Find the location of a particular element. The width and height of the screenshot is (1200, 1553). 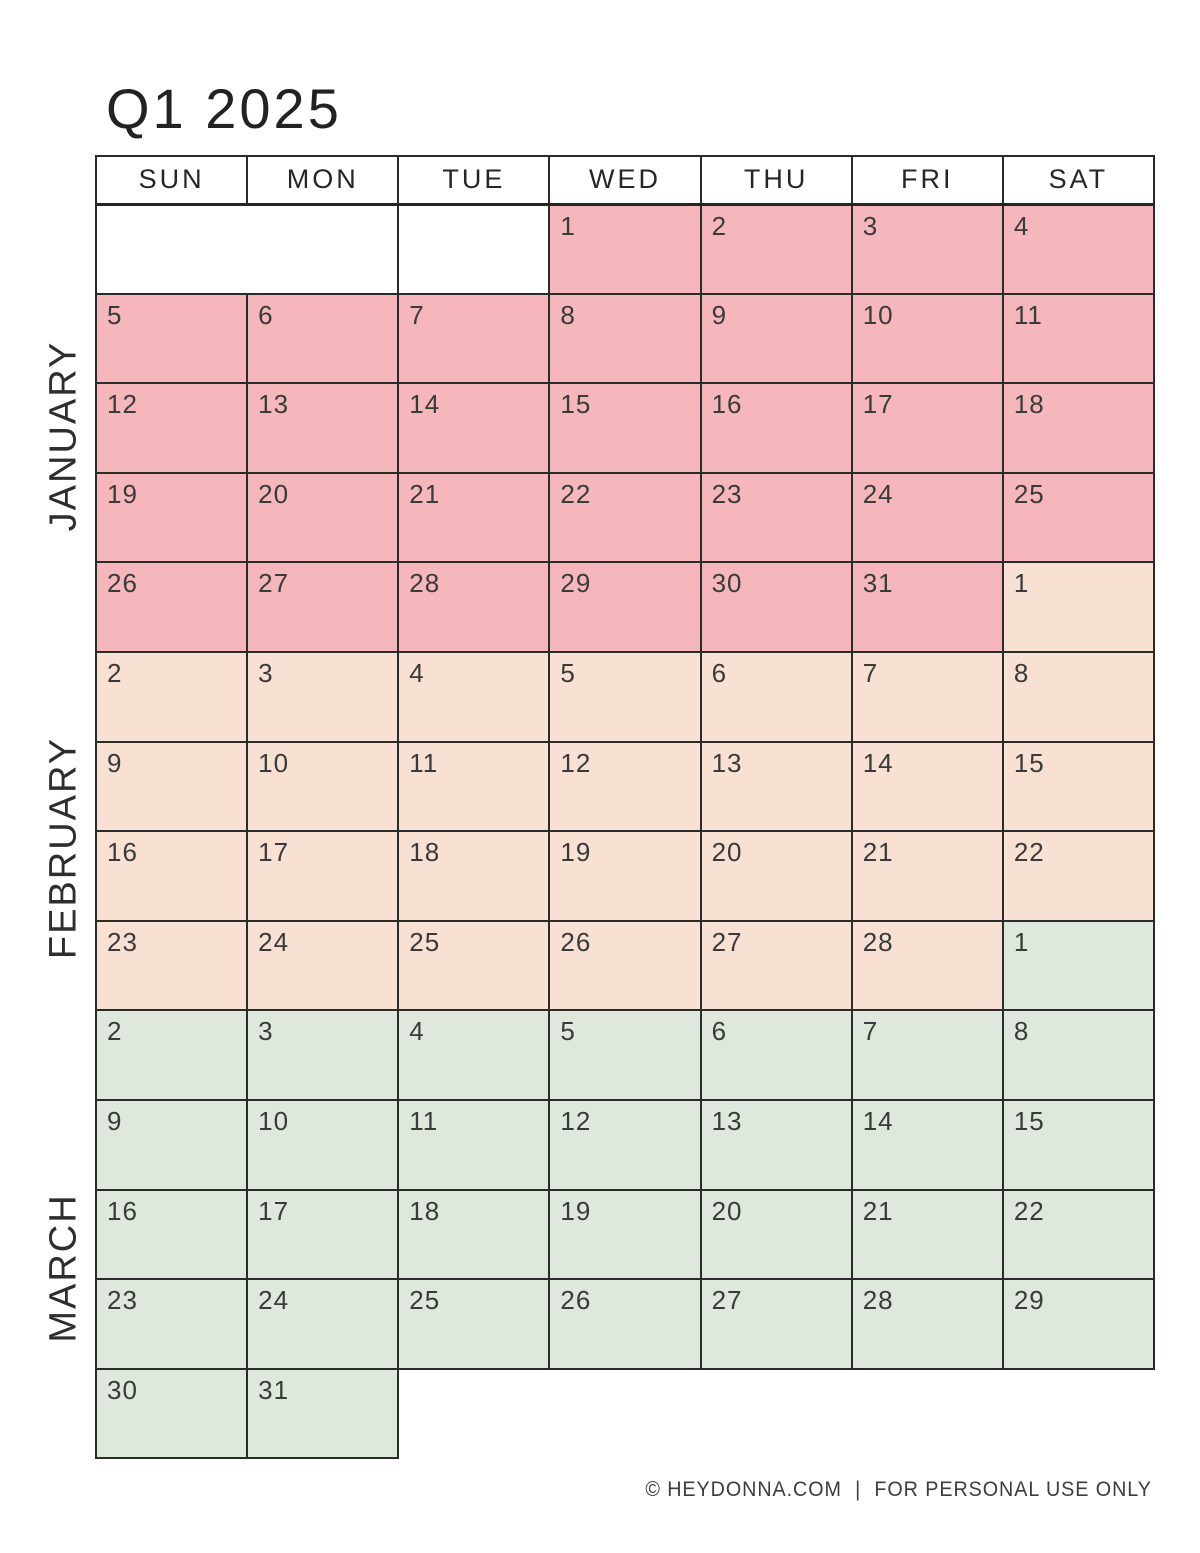

day-cell-jan-30: 30 is located at coordinates (776, 607).